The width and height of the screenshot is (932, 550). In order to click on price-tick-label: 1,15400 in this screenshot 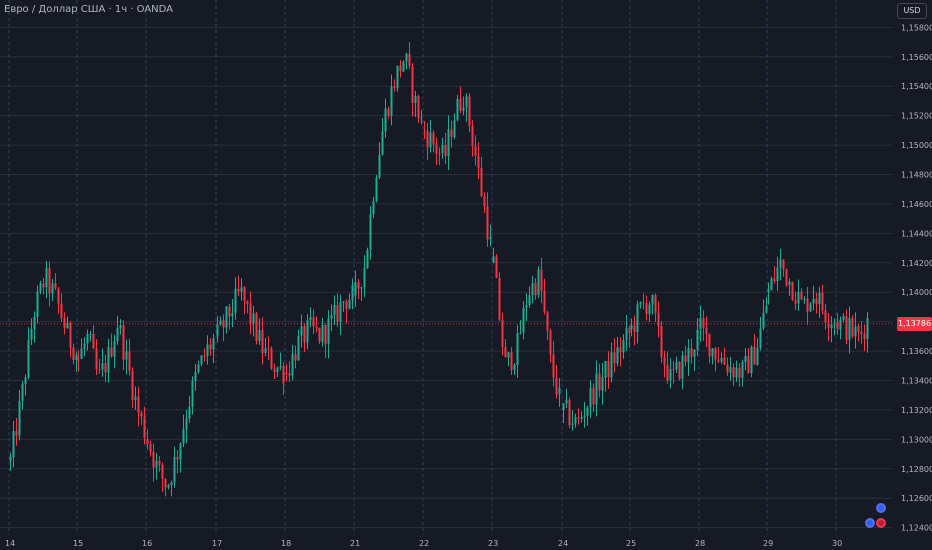, I will do `click(916, 86)`.